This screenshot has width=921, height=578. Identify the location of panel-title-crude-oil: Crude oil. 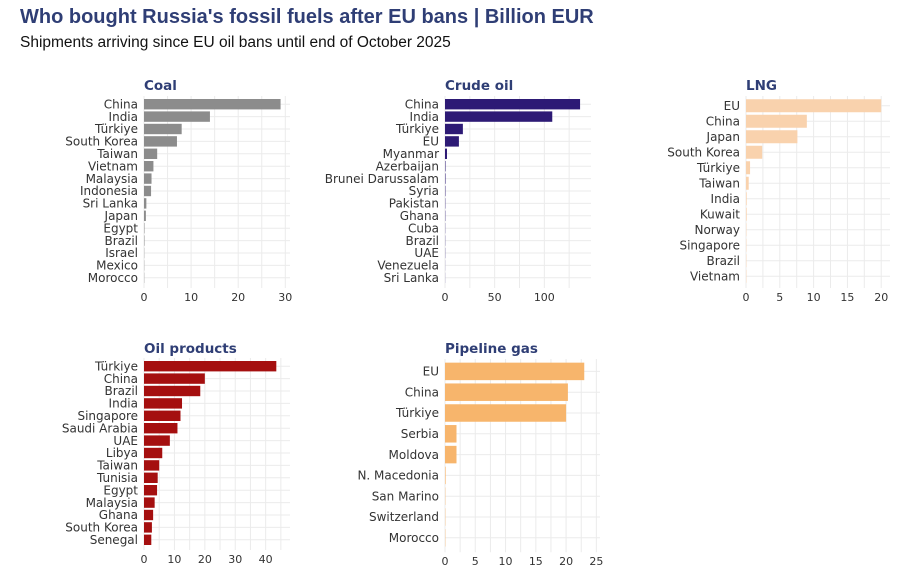
(479, 86).